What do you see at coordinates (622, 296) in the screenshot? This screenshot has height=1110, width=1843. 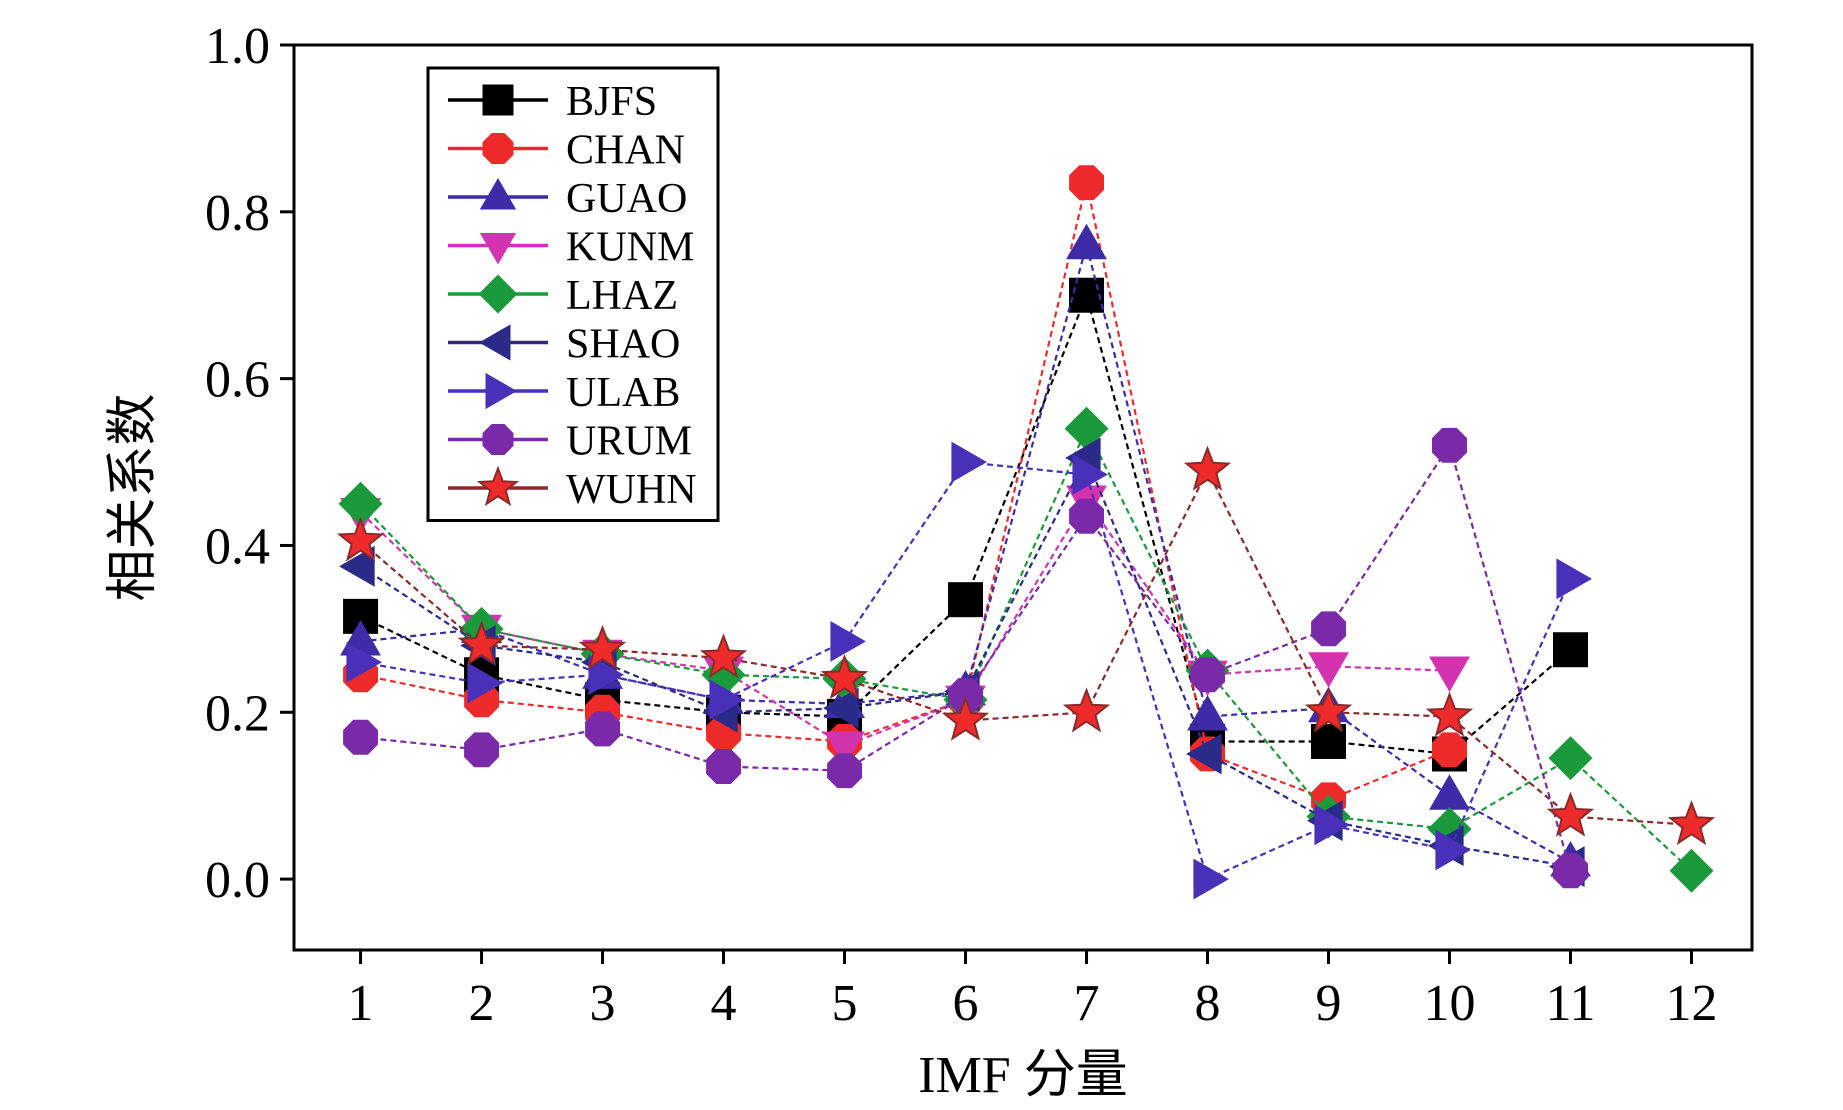 I see `legend-label: LHAZ` at bounding box center [622, 296].